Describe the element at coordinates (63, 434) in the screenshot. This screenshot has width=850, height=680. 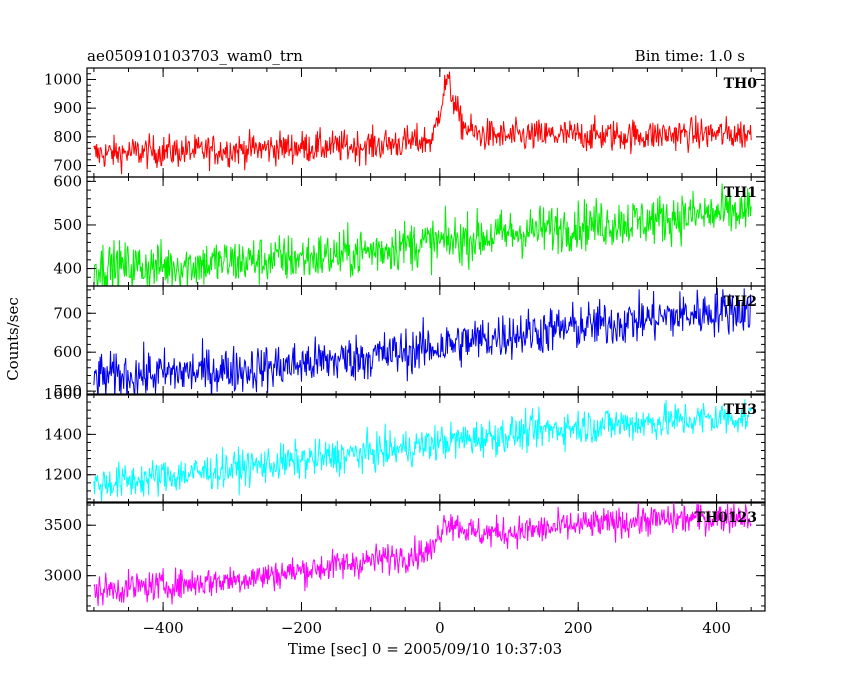
I see `y-tick-label: 1400` at that location.